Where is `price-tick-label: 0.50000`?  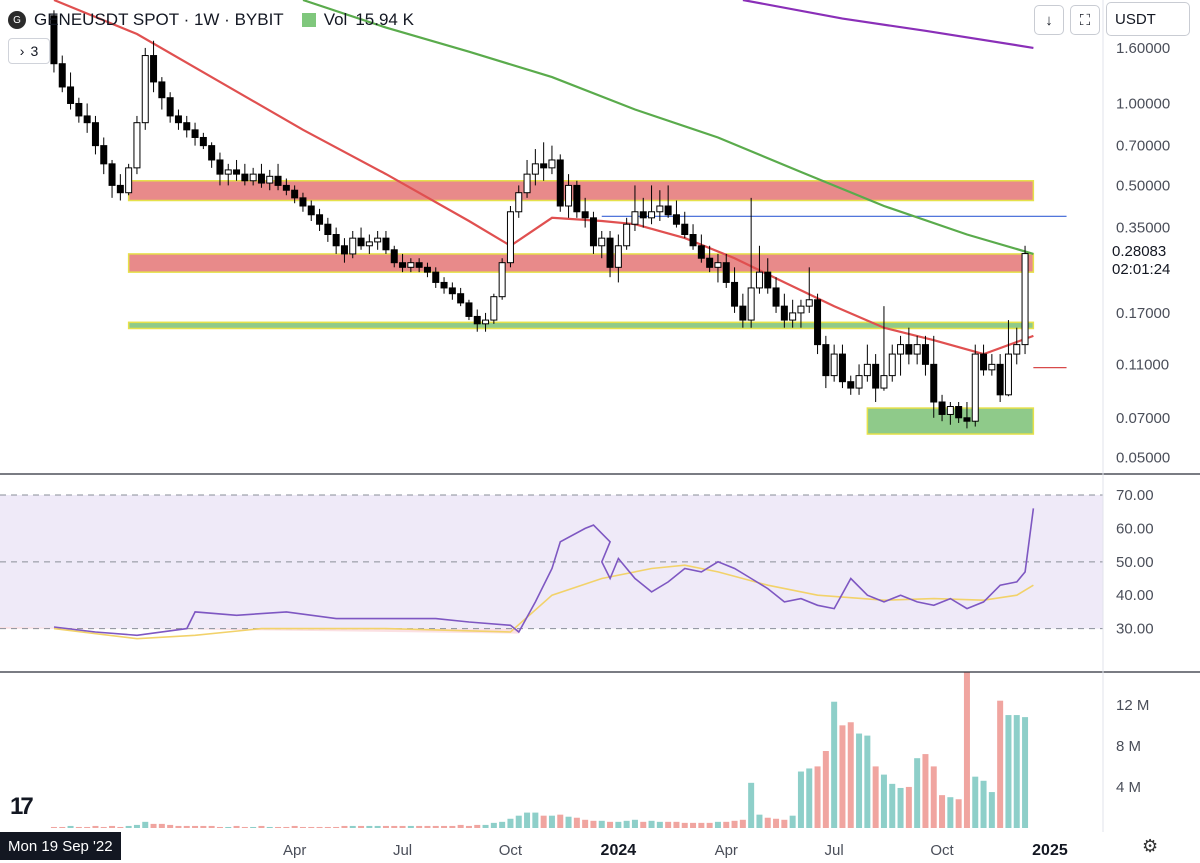 price-tick-label: 0.50000 is located at coordinates (1143, 185).